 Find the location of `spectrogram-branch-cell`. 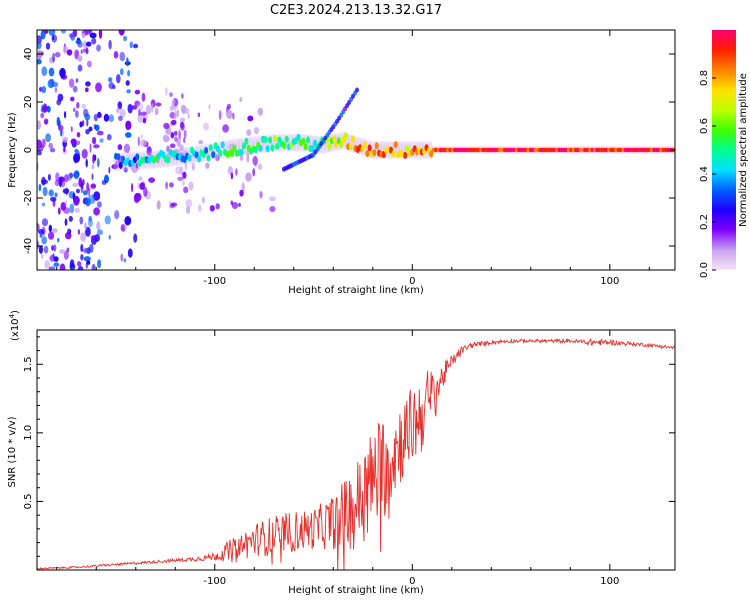

spectrogram-branch-cell is located at coordinates (357, 90).